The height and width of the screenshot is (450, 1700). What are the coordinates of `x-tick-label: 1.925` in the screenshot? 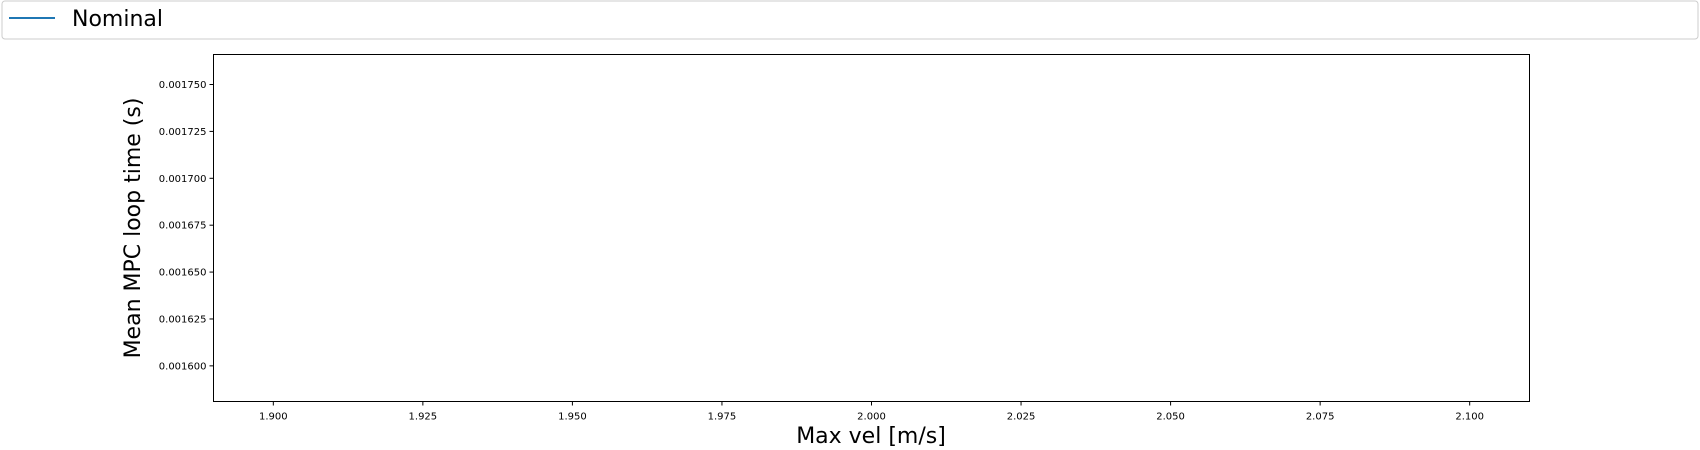 It's located at (423, 417).